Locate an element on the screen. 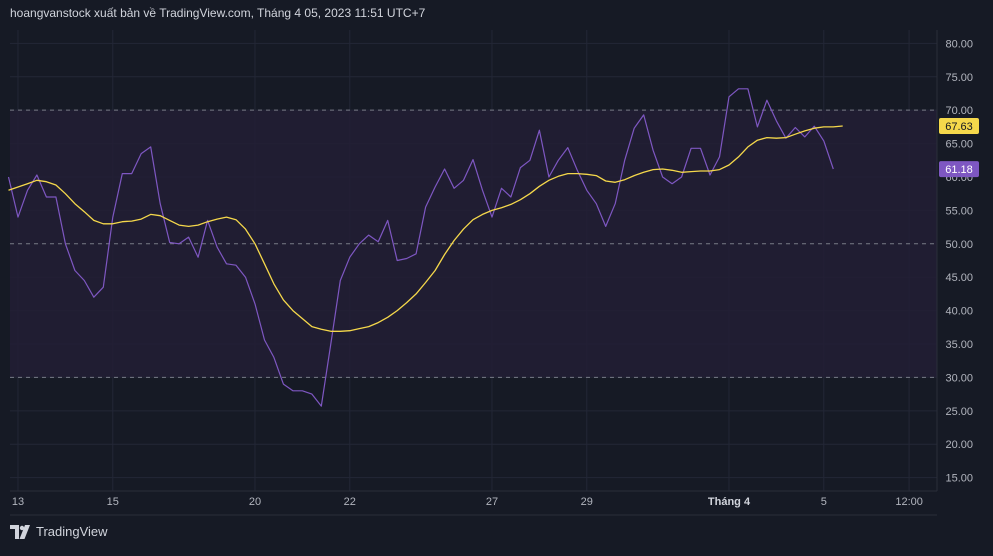 The width and height of the screenshot is (993, 556). tradingview-logo-icon is located at coordinates (20, 531).